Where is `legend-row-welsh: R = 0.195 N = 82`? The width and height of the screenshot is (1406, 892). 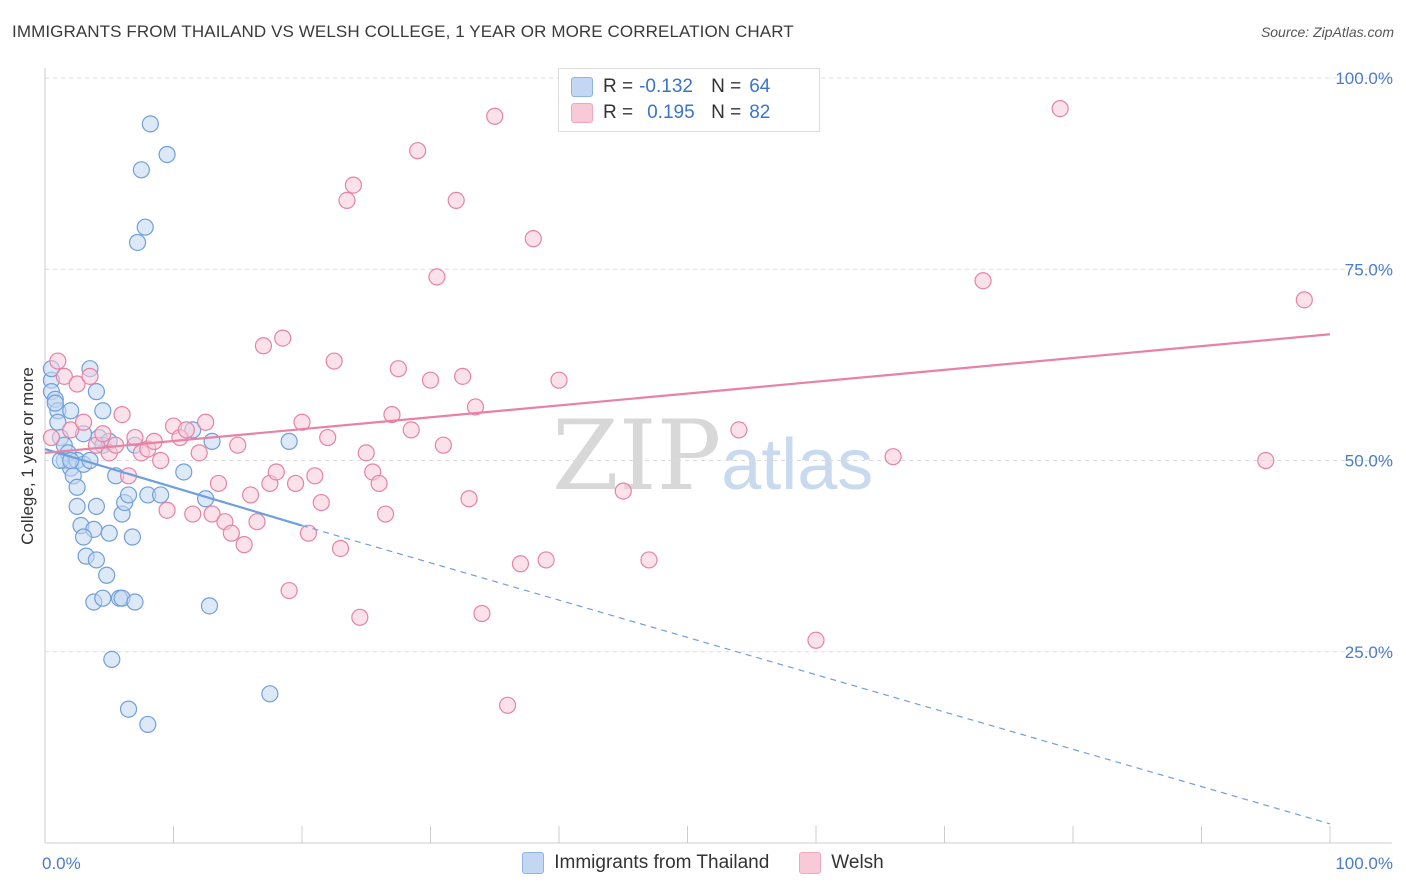
legend-row-welsh: R = 0.195 N = 82 is located at coordinates (670, 113).